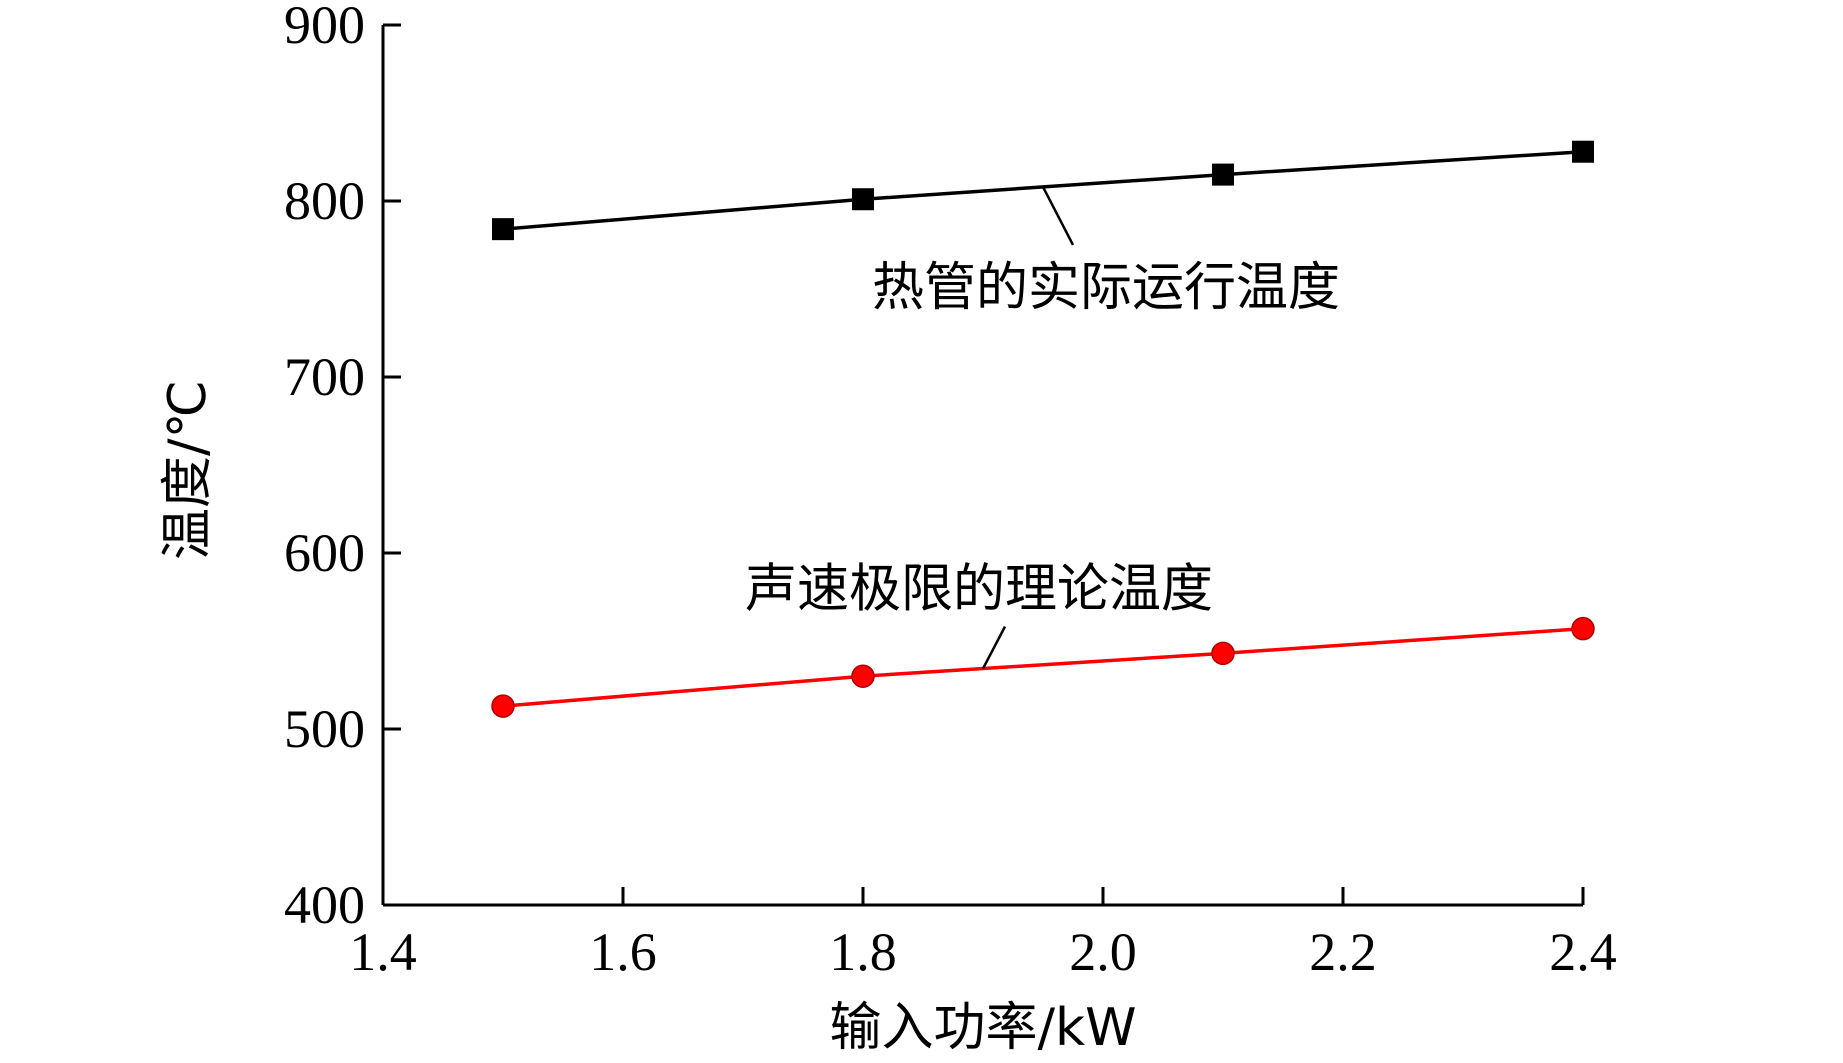 The width and height of the screenshot is (1843, 1063). I want to click on y-axis-title: 温度/℃, so click(188, 470).